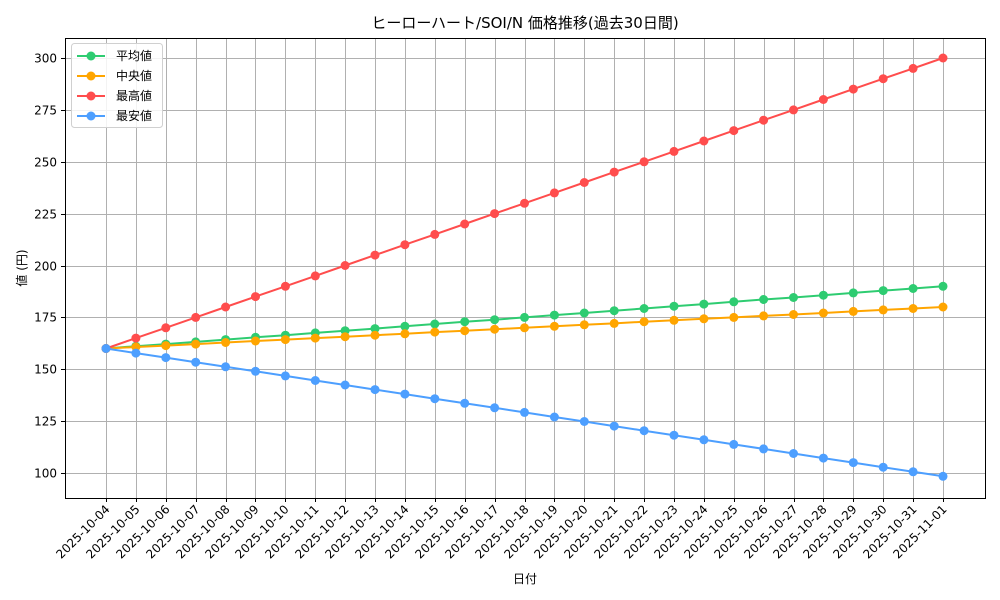  Describe the element at coordinates (45, 422) in the screenshot. I see `y-tick-label: 125` at that location.